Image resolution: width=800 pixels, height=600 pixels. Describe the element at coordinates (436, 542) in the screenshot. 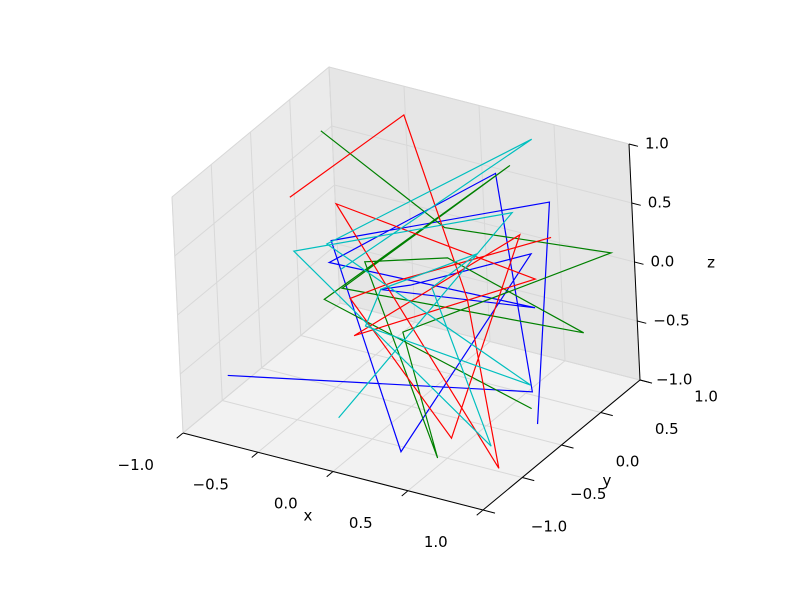

I see `x-tick-label: 1.0` at that location.